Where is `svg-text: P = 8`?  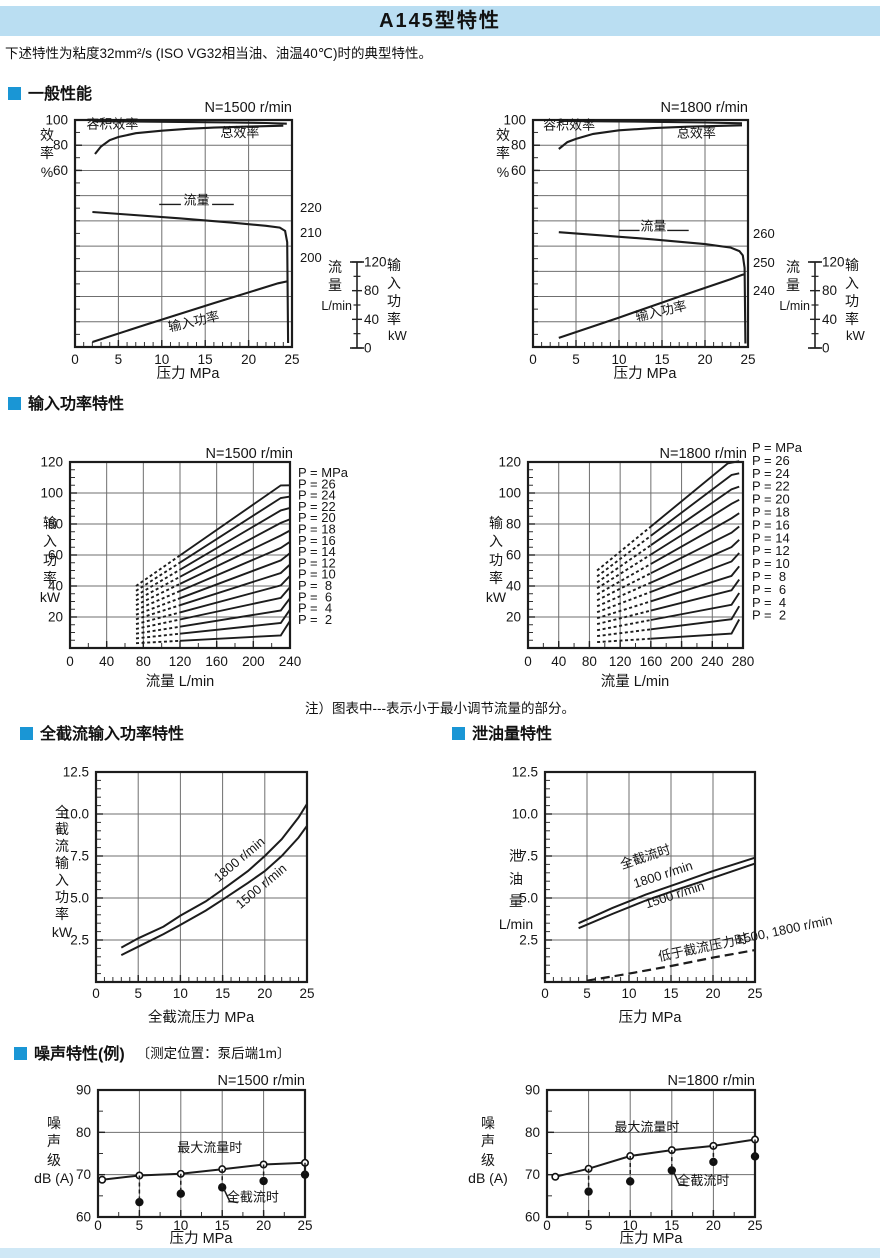
svg-text: P = 8 is located at coordinates (769, 576).